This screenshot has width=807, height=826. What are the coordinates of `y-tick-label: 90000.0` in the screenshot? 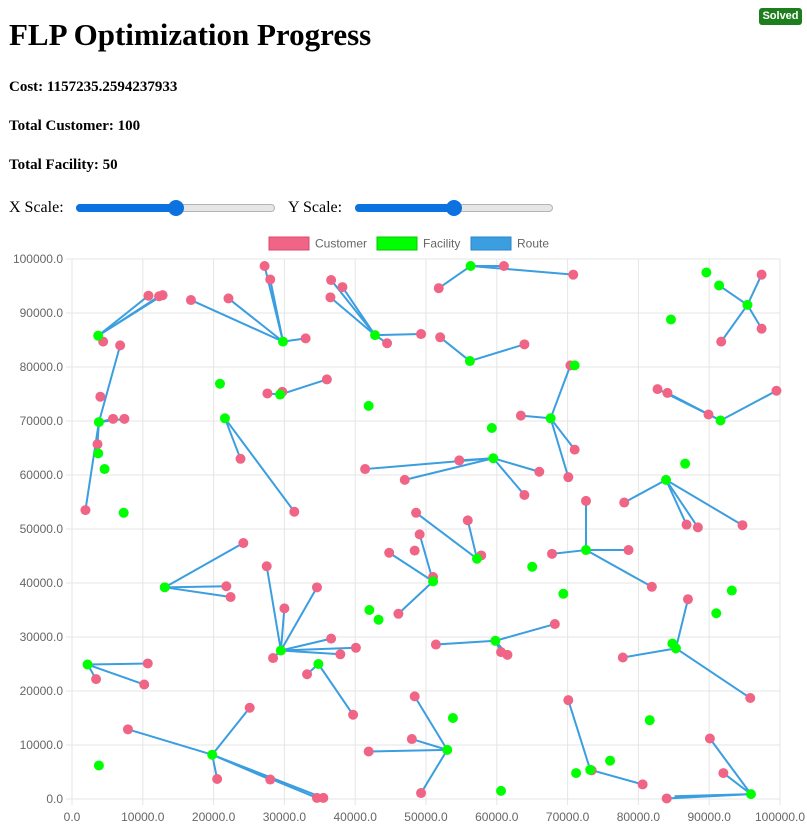 It's located at (42, 313).